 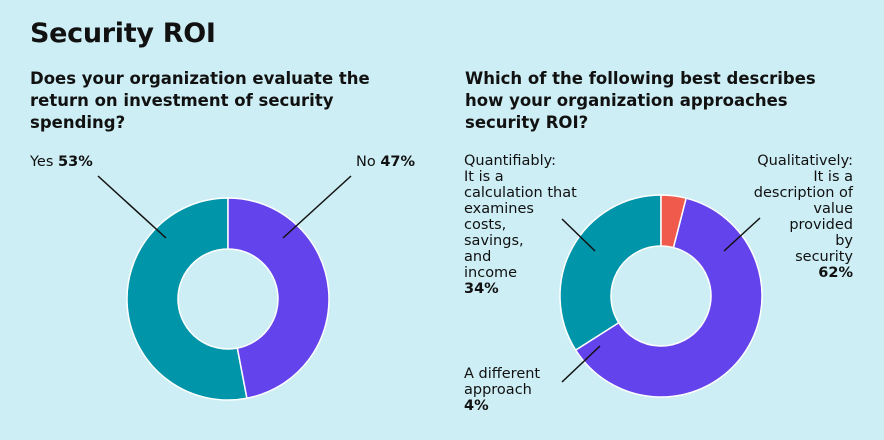 What do you see at coordinates (520, 193) in the screenshot?
I see `label-quantifiably-line: calculation that` at bounding box center [520, 193].